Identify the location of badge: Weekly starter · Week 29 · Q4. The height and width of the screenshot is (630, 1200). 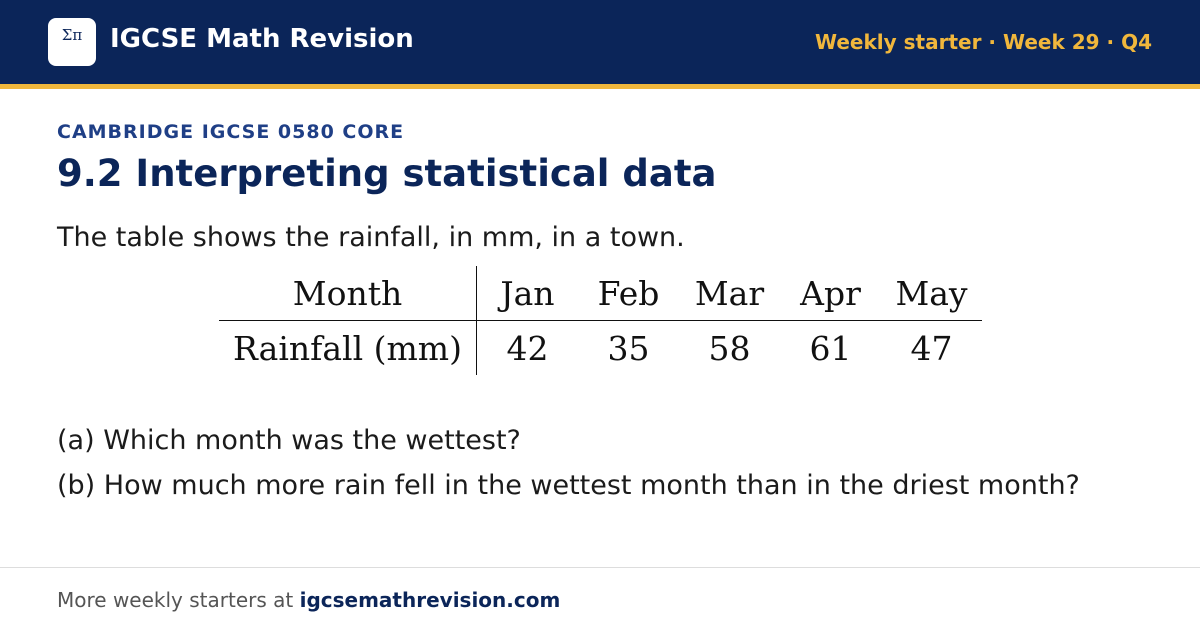
(983, 42).